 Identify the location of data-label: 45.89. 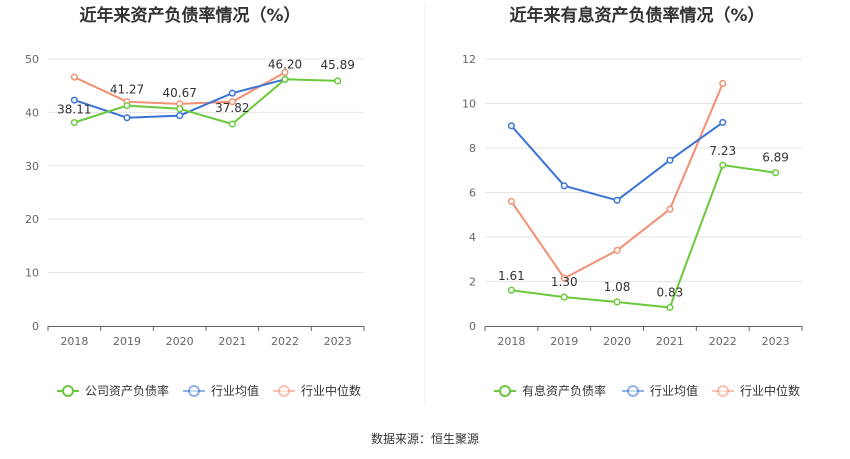
(337, 65).